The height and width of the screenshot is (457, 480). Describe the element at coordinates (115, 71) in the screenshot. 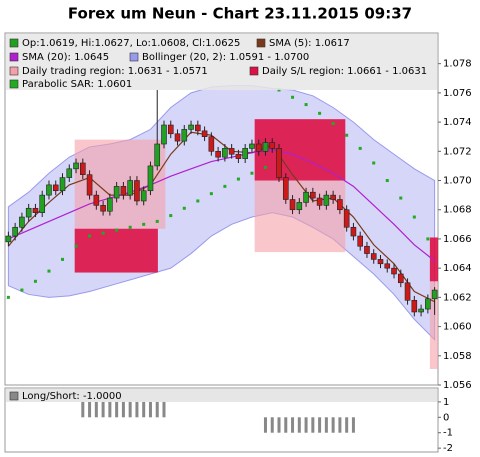

I see `legend-label: Daily trading region: 1.0631 - 1.0571` at that location.